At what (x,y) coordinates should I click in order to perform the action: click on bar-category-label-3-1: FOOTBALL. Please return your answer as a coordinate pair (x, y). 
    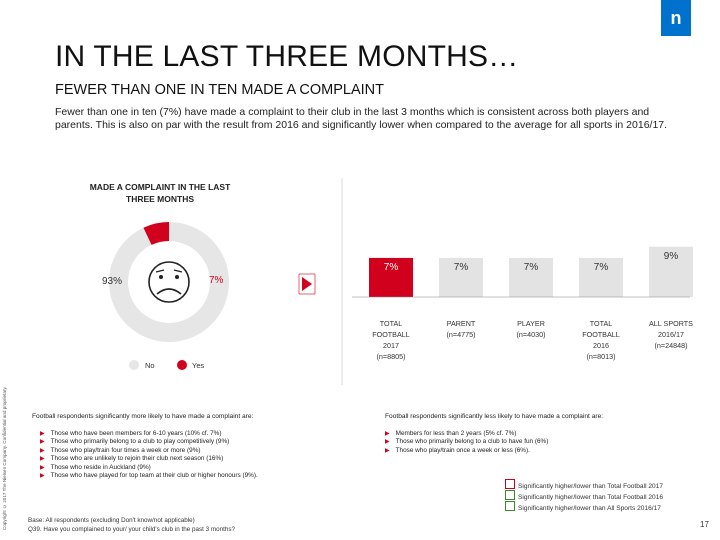
    Looking at the image, I should click on (601, 334).